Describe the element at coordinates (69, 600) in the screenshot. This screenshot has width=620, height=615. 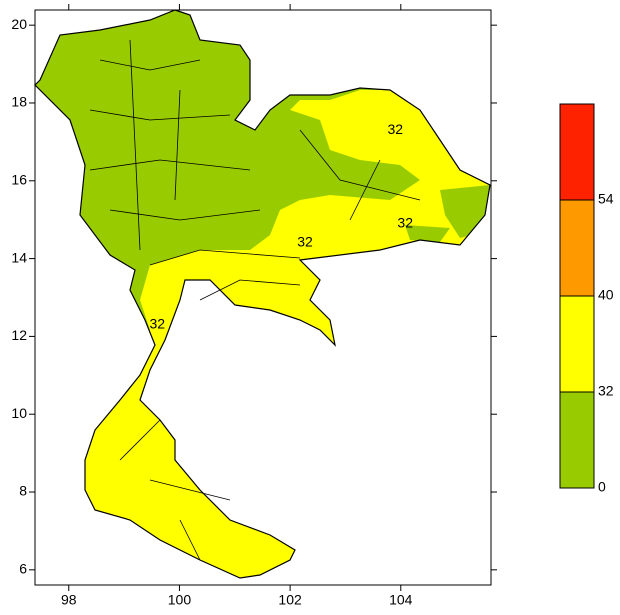
I see `x-tick-label: 98` at that location.